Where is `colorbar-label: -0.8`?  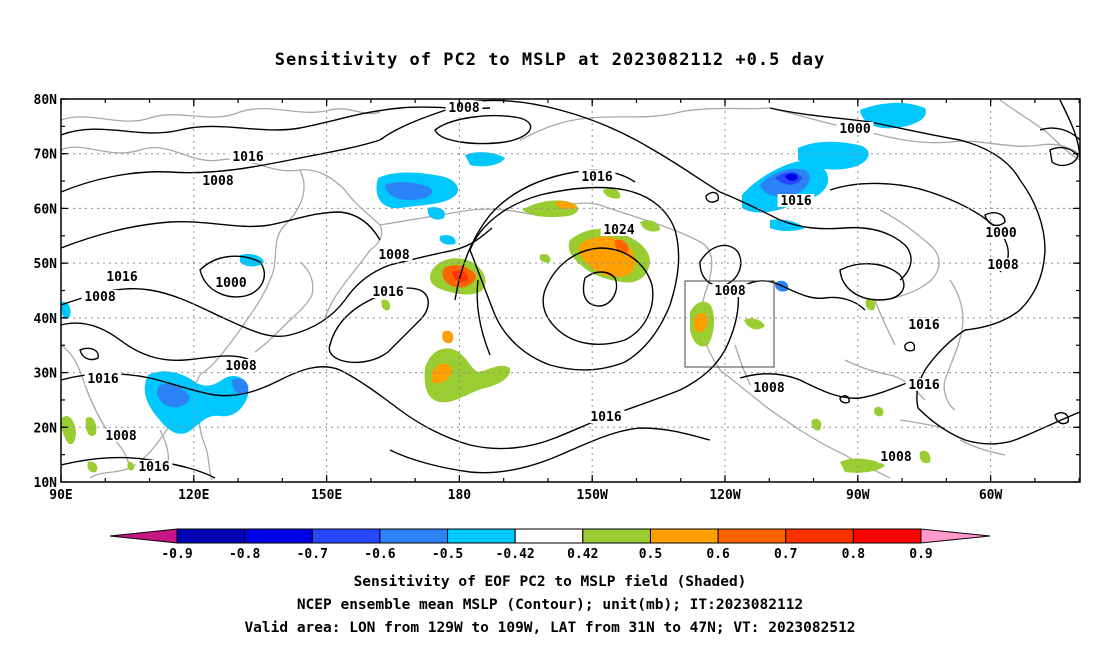
colorbar-label: -0.8 is located at coordinates (244, 554).